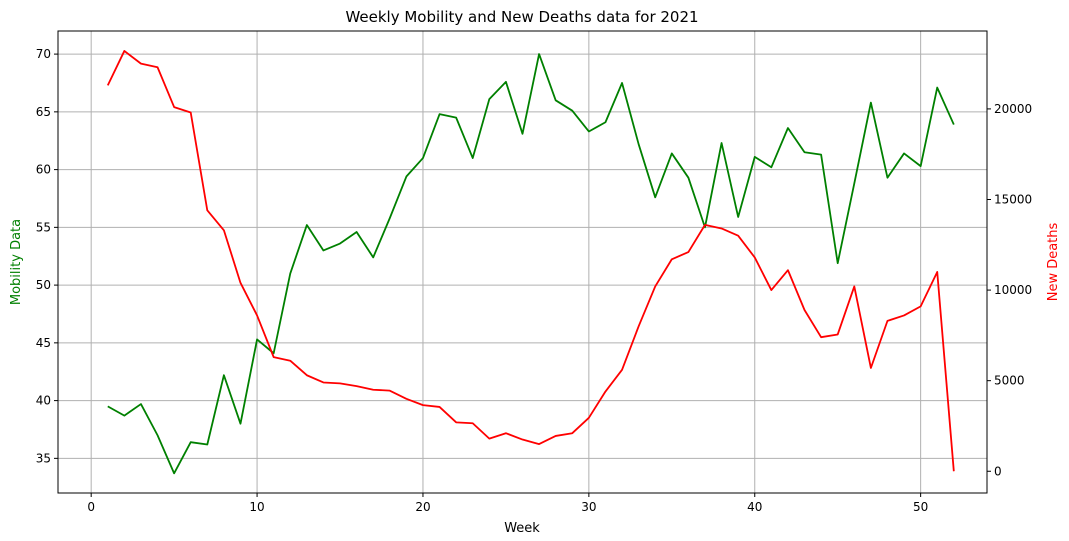 Image resolution: width=1069 pixels, height=541 pixels. What do you see at coordinates (43, 227) in the screenshot?
I see `y-left-tick-label: 55` at bounding box center [43, 227].